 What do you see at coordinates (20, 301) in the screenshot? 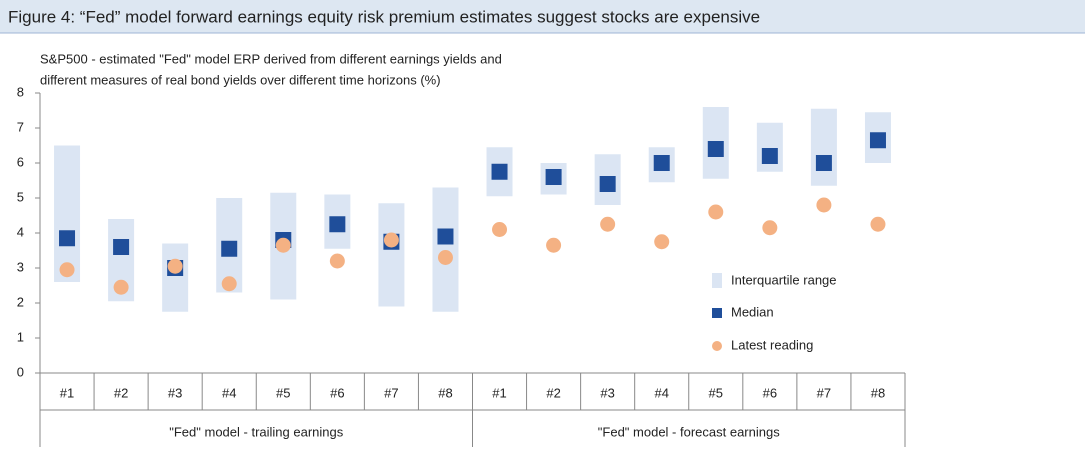
I see `y-tick-label: 2` at bounding box center [20, 301].